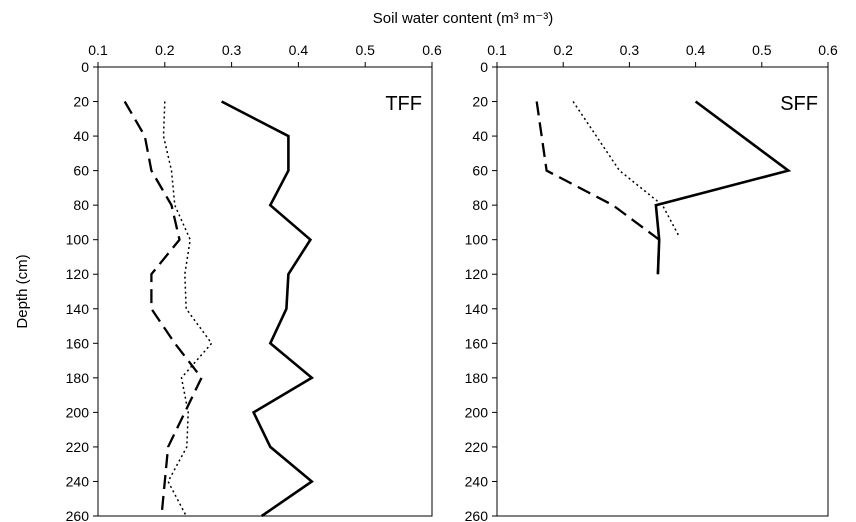  I want to click on x-axis-title: Soil water content (m³ m⁻³), so click(463, 18).